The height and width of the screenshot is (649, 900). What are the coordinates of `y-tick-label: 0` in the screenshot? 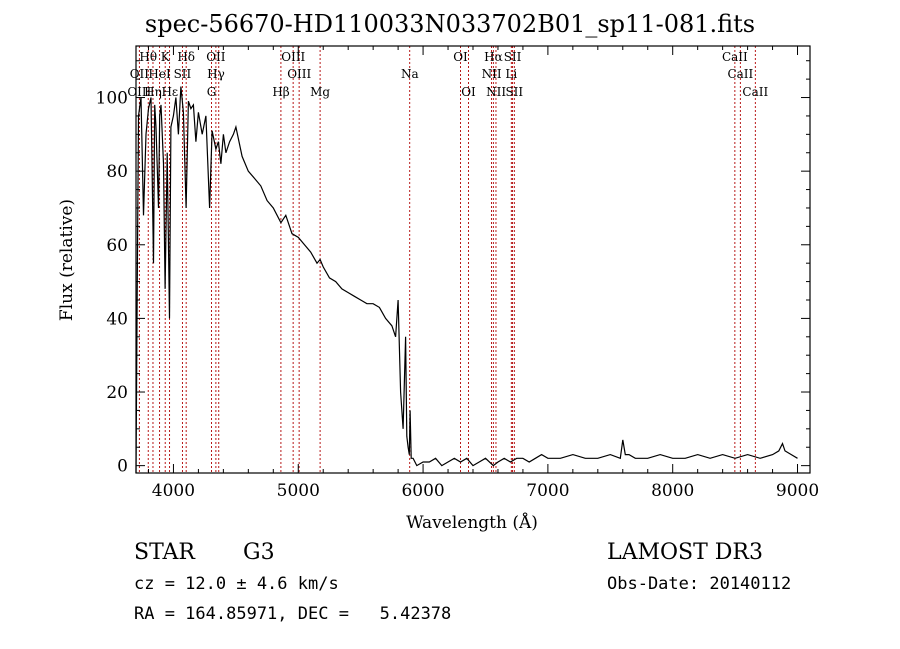 It's located at (122, 467).